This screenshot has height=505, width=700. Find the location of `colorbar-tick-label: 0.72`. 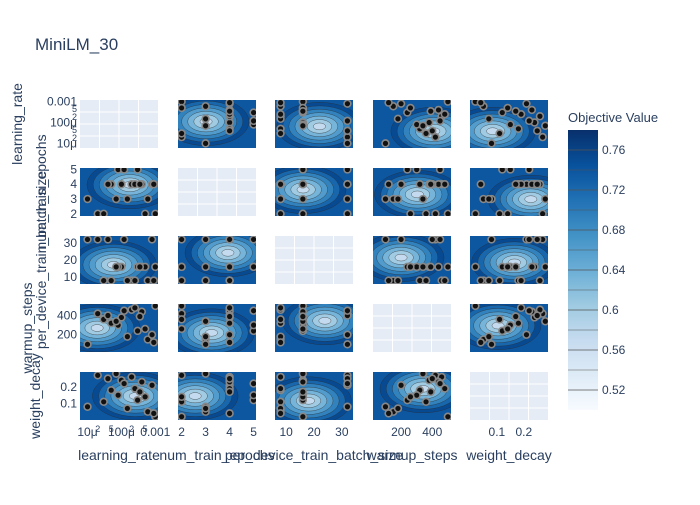

colorbar-tick-label: 0.72 is located at coordinates (614, 190).